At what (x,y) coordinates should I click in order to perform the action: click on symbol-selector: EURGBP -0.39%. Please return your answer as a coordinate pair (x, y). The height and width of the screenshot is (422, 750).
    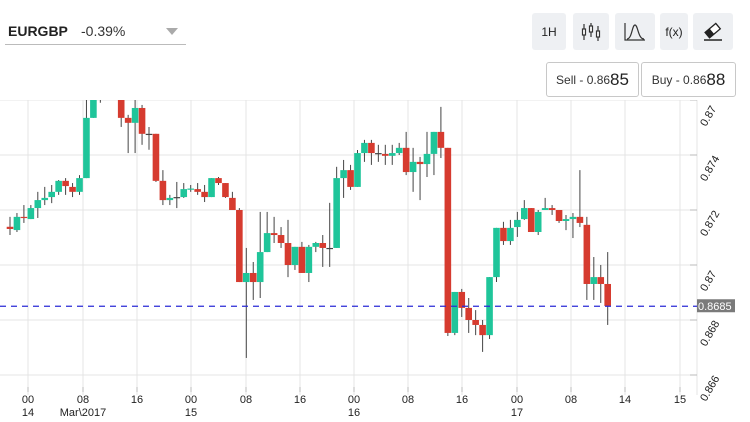
    Looking at the image, I should click on (95, 31).